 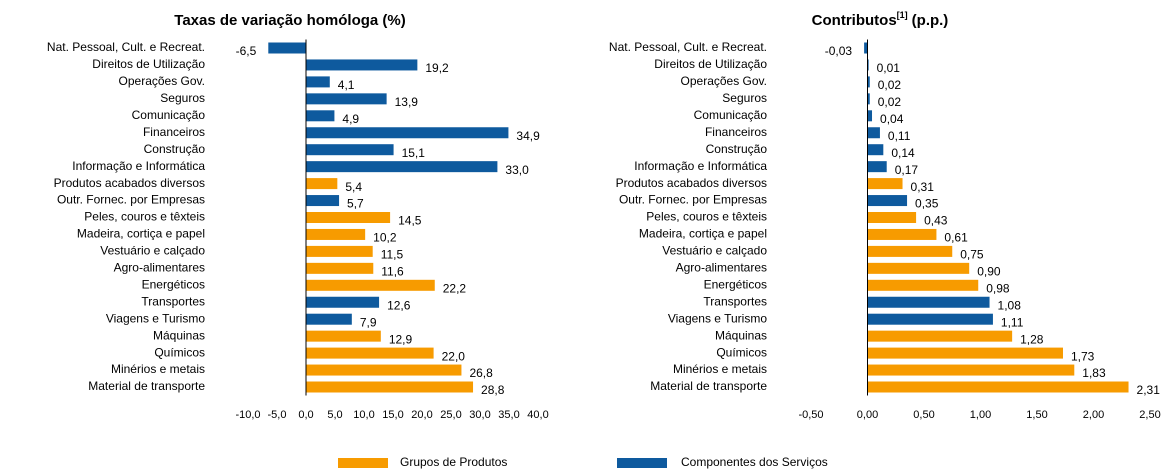 What do you see at coordinates (1012, 322) in the screenshot?
I see `value-label: 1,11` at bounding box center [1012, 322].